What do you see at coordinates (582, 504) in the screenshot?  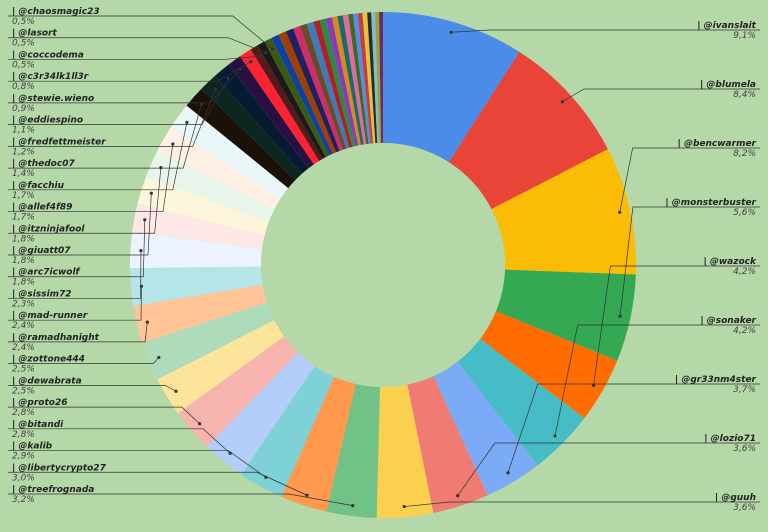 I see `leader-line-guuh` at bounding box center [582, 504].